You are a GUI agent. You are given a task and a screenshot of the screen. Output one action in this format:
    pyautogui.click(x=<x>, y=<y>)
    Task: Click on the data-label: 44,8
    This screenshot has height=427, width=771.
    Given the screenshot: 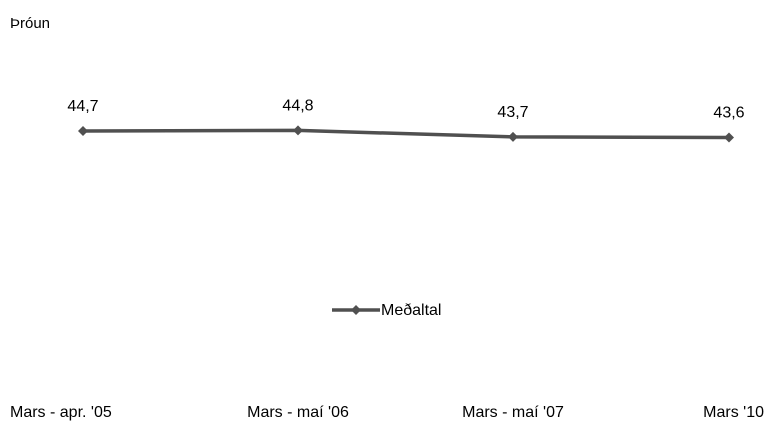 What is the action you would take?
    pyautogui.click(x=297, y=105)
    